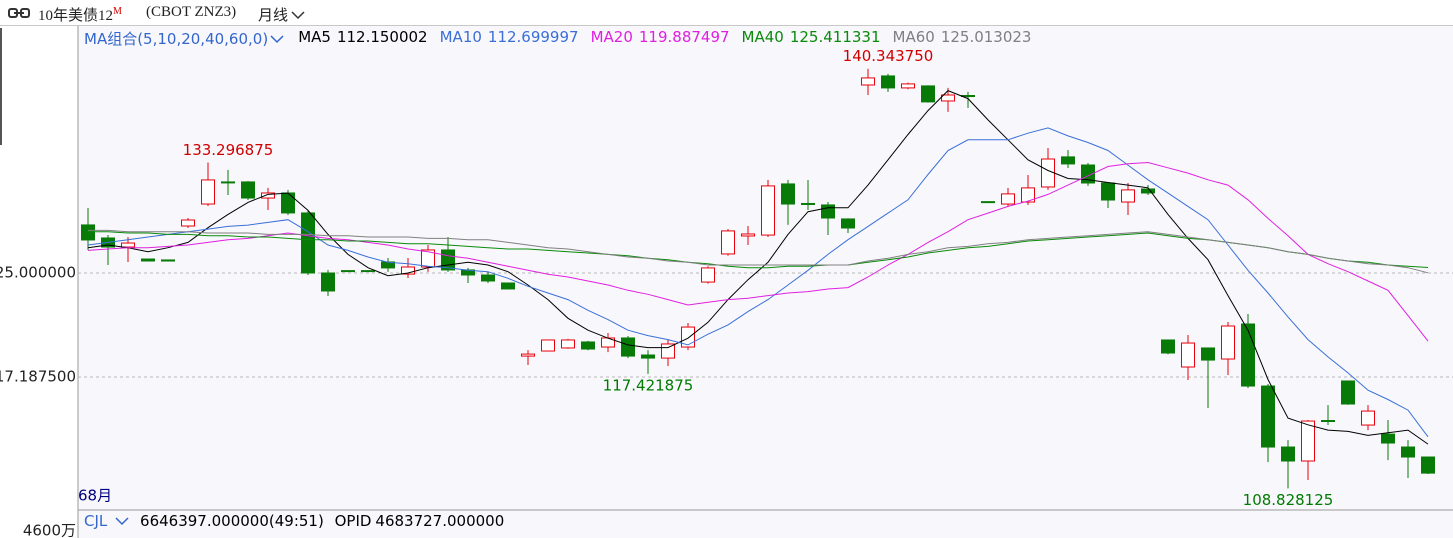 This screenshot has height=538, width=1453. I want to click on period-selector: 月线, so click(281, 14).